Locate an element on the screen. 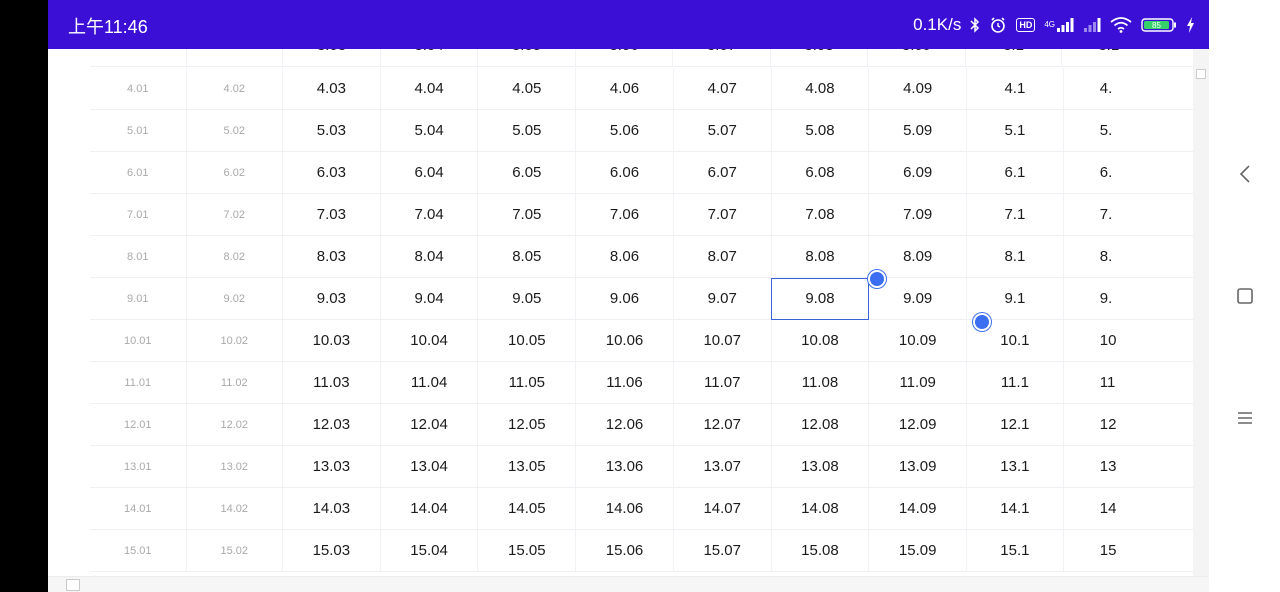 This screenshot has height=592, width=1280. table-cell: 4.07 is located at coordinates (722, 89).